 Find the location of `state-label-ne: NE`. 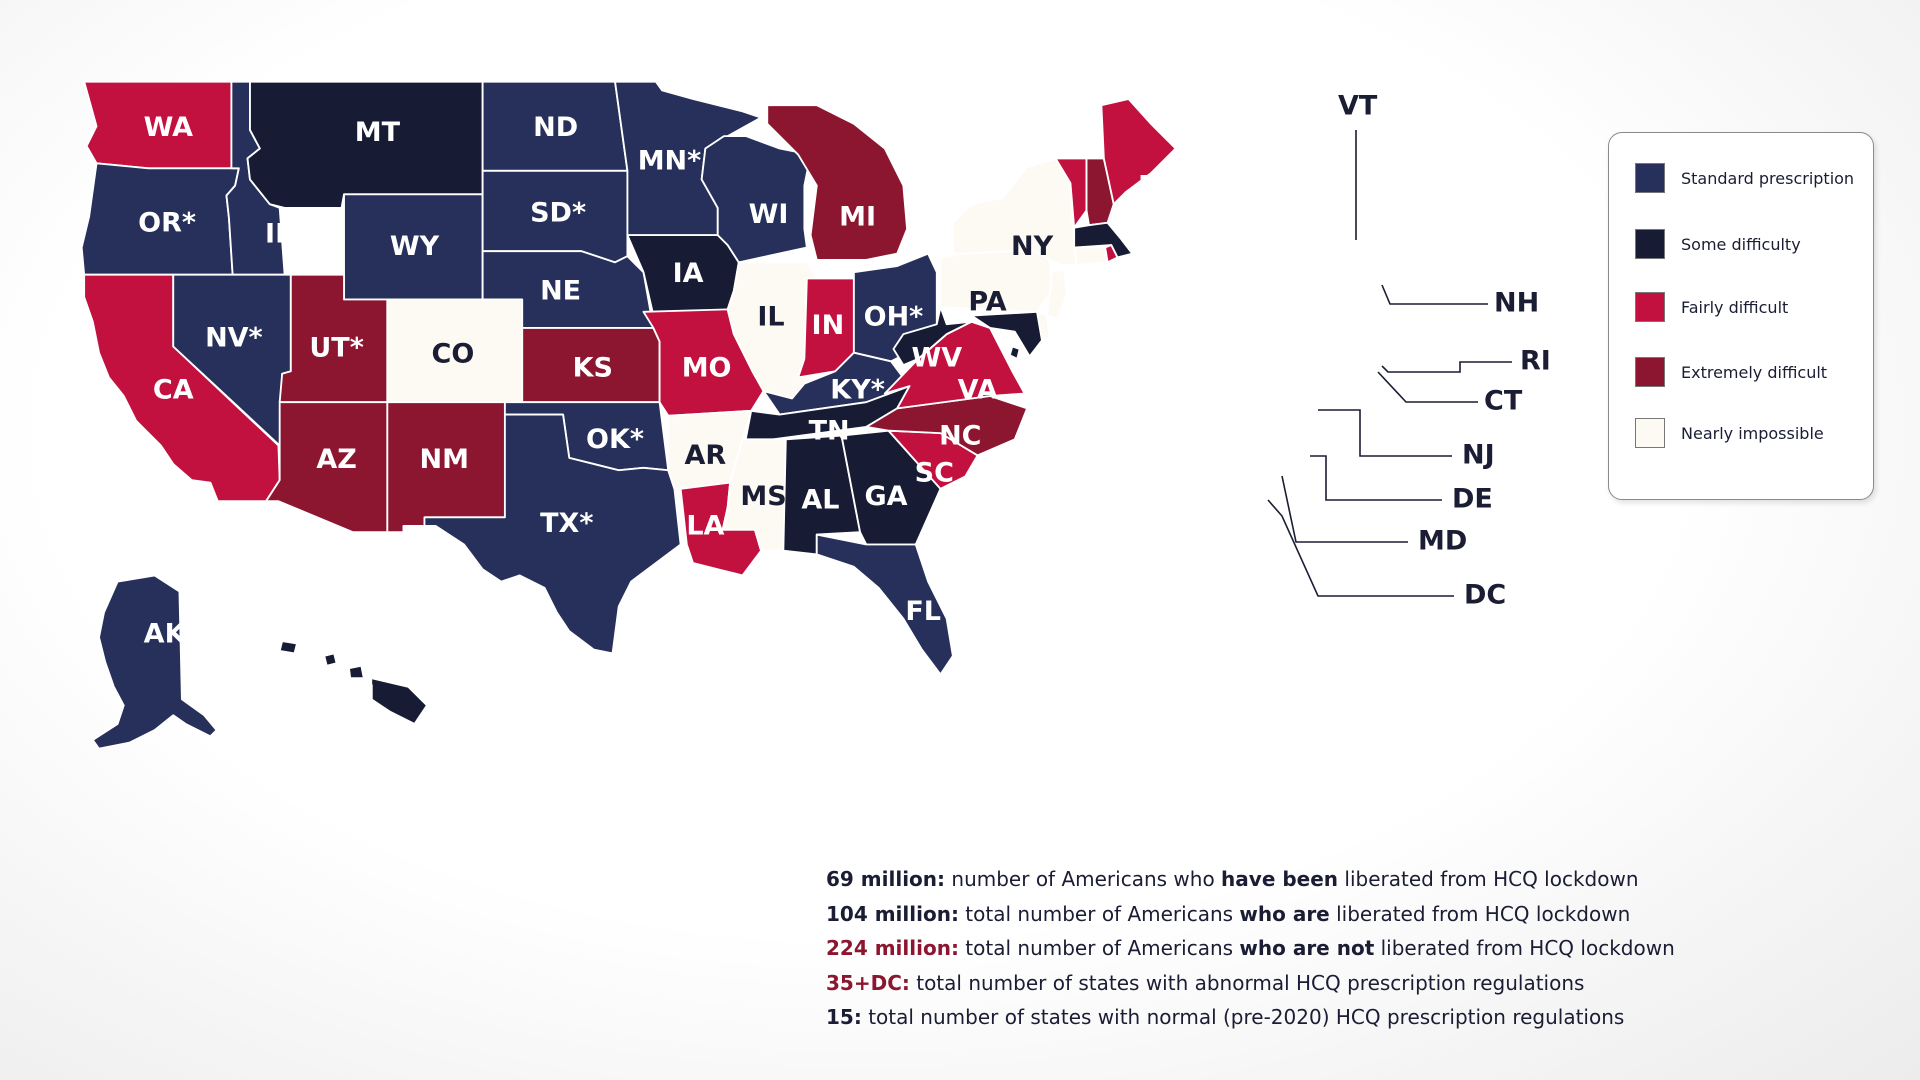

state-label-ne: NE is located at coordinates (560, 291).